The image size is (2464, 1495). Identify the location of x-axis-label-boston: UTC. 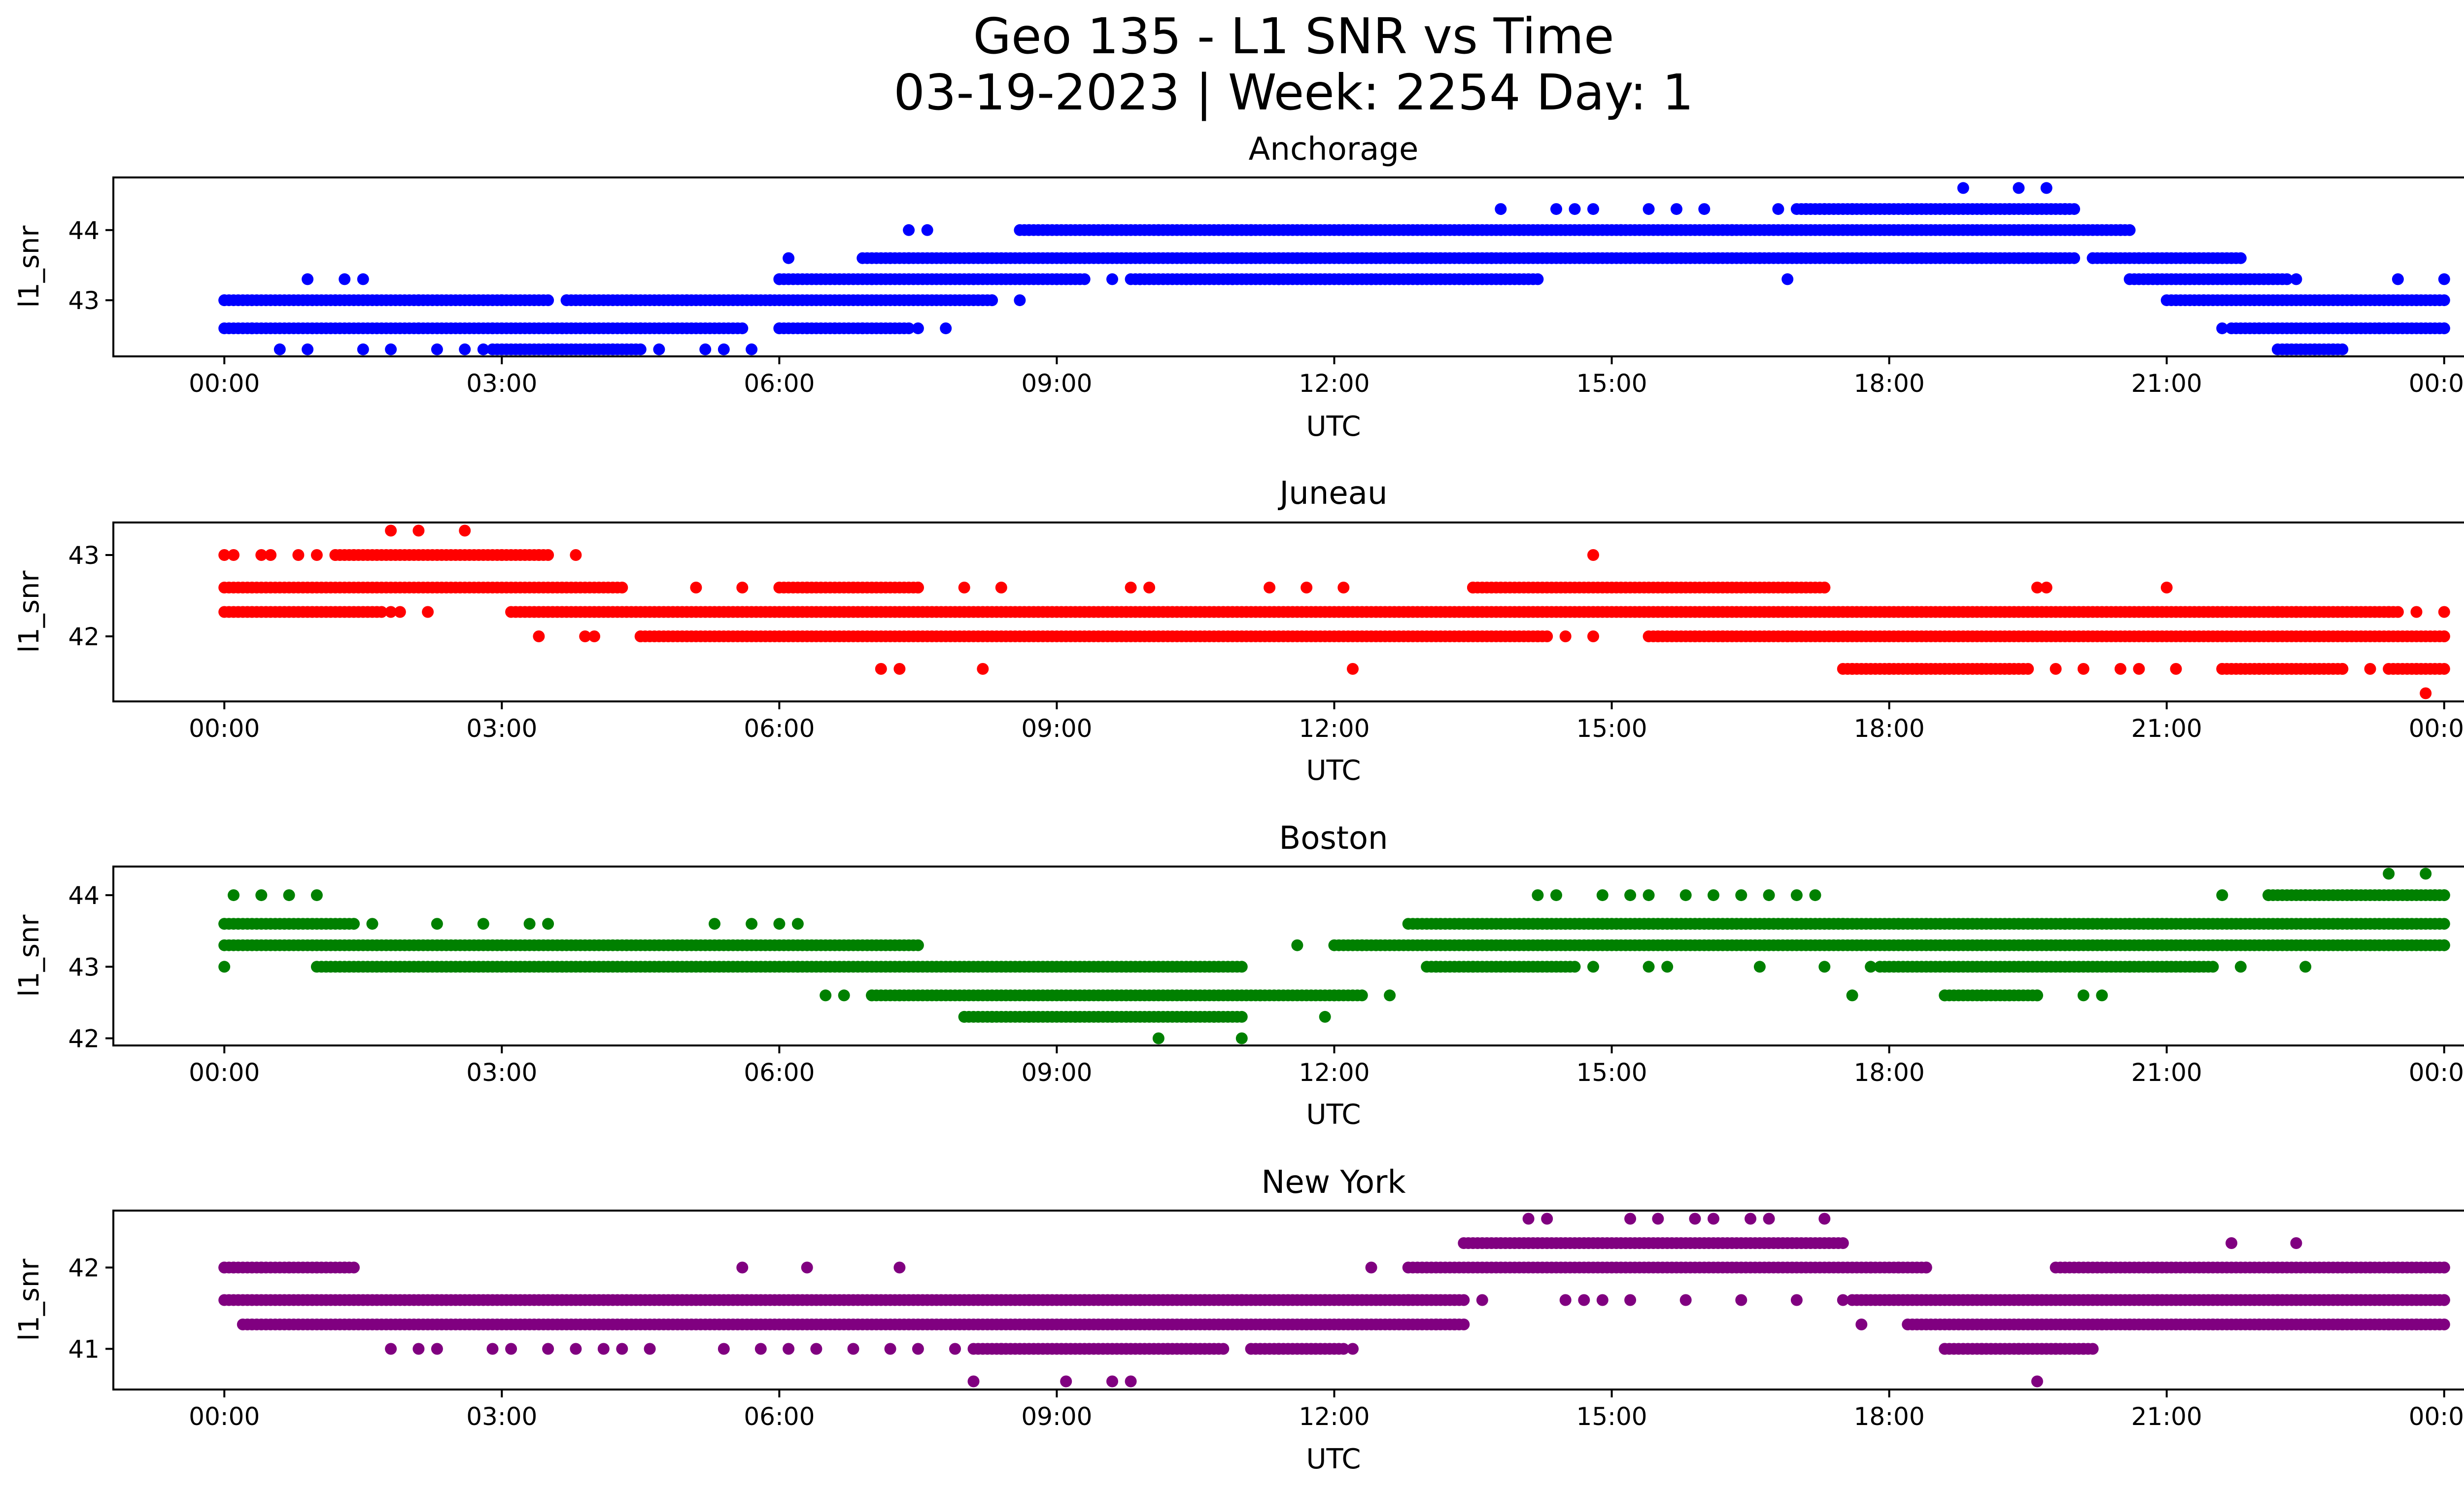
(1333, 1115).